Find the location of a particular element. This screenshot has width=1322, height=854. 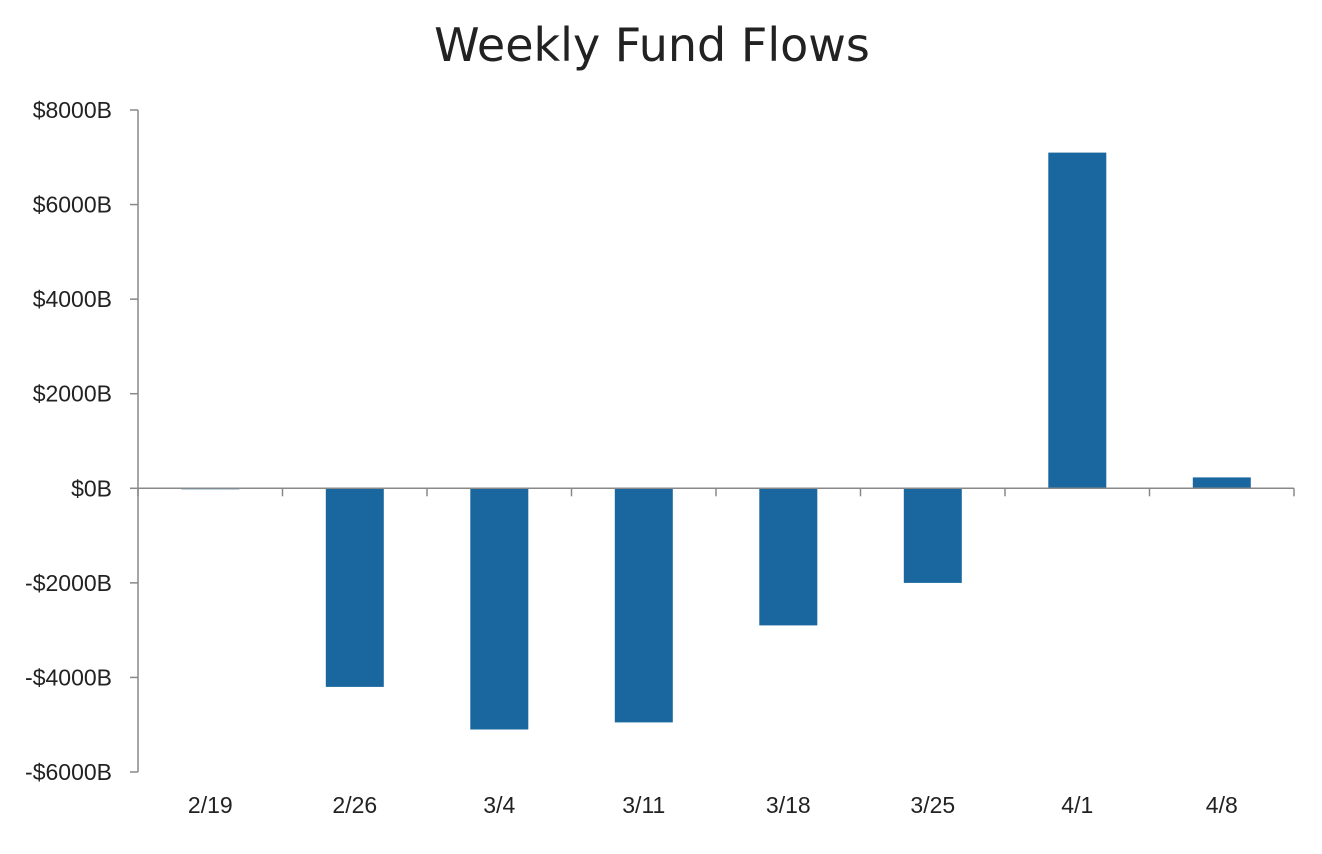

x-tick-label: 2/26 is located at coordinates (354, 805).